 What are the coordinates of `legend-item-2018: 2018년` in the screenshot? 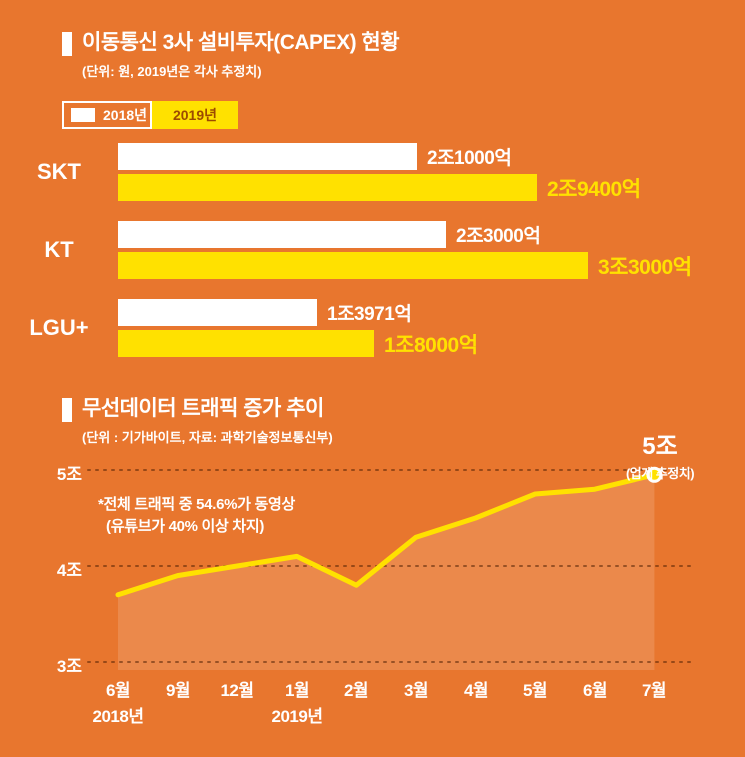 It's located at (107, 115).